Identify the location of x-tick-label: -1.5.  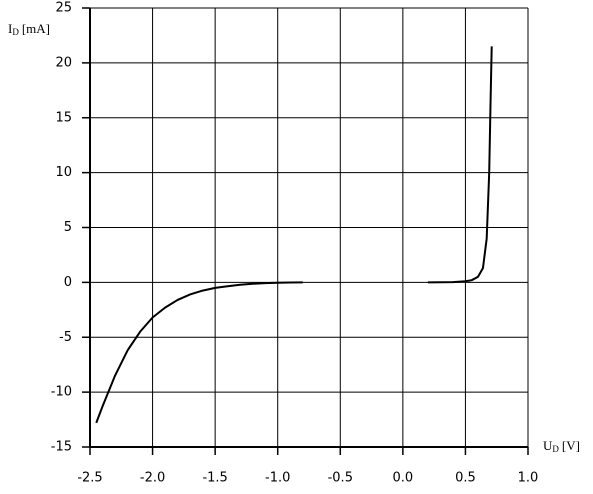
(214, 478).